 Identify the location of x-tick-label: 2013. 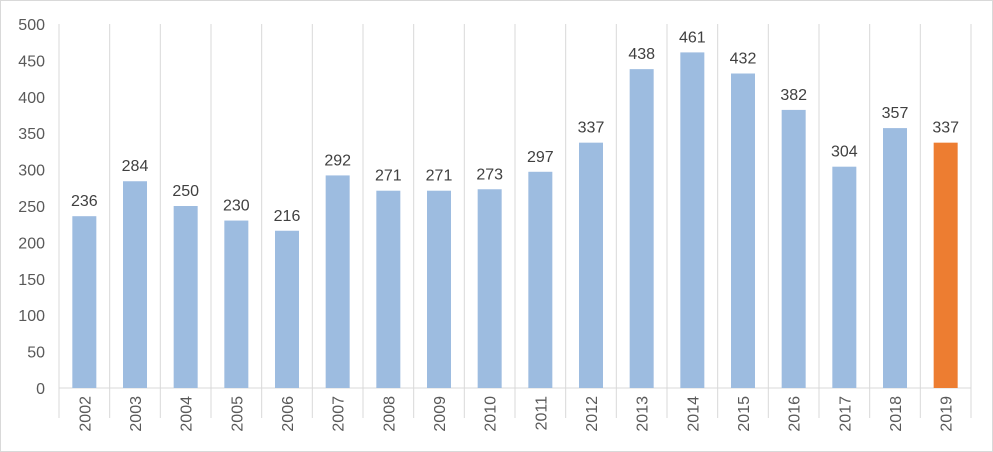
(643, 414).